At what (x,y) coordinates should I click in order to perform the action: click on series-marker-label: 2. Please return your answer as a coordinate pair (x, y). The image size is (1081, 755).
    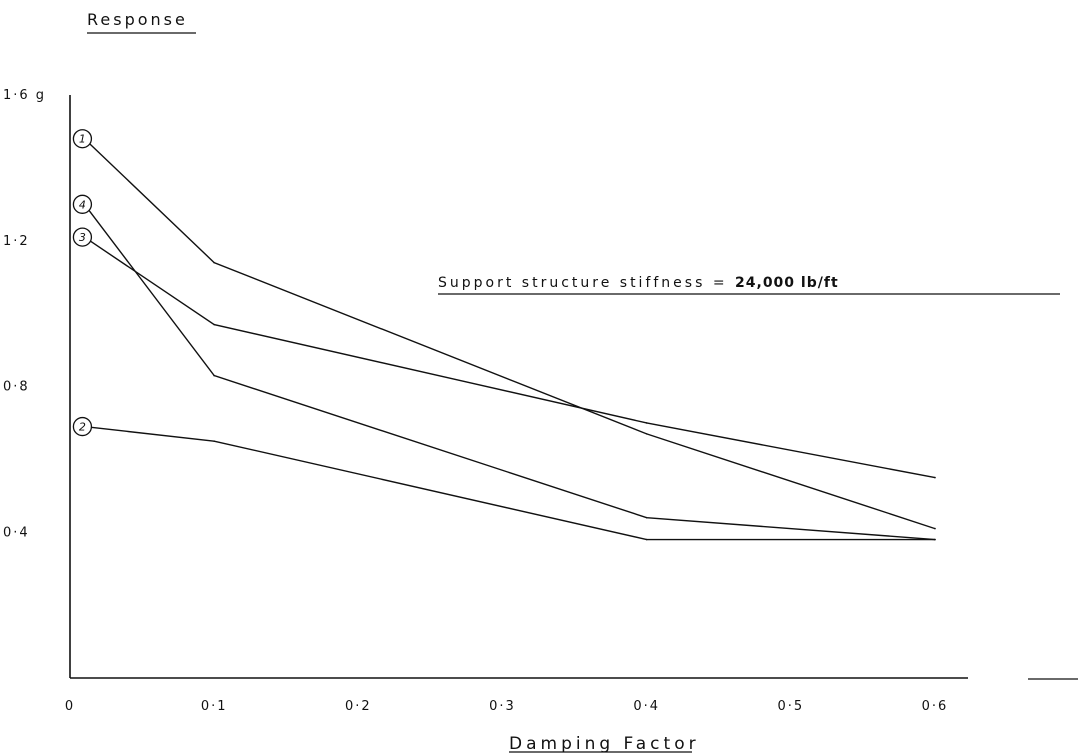
    Looking at the image, I should click on (82, 427).